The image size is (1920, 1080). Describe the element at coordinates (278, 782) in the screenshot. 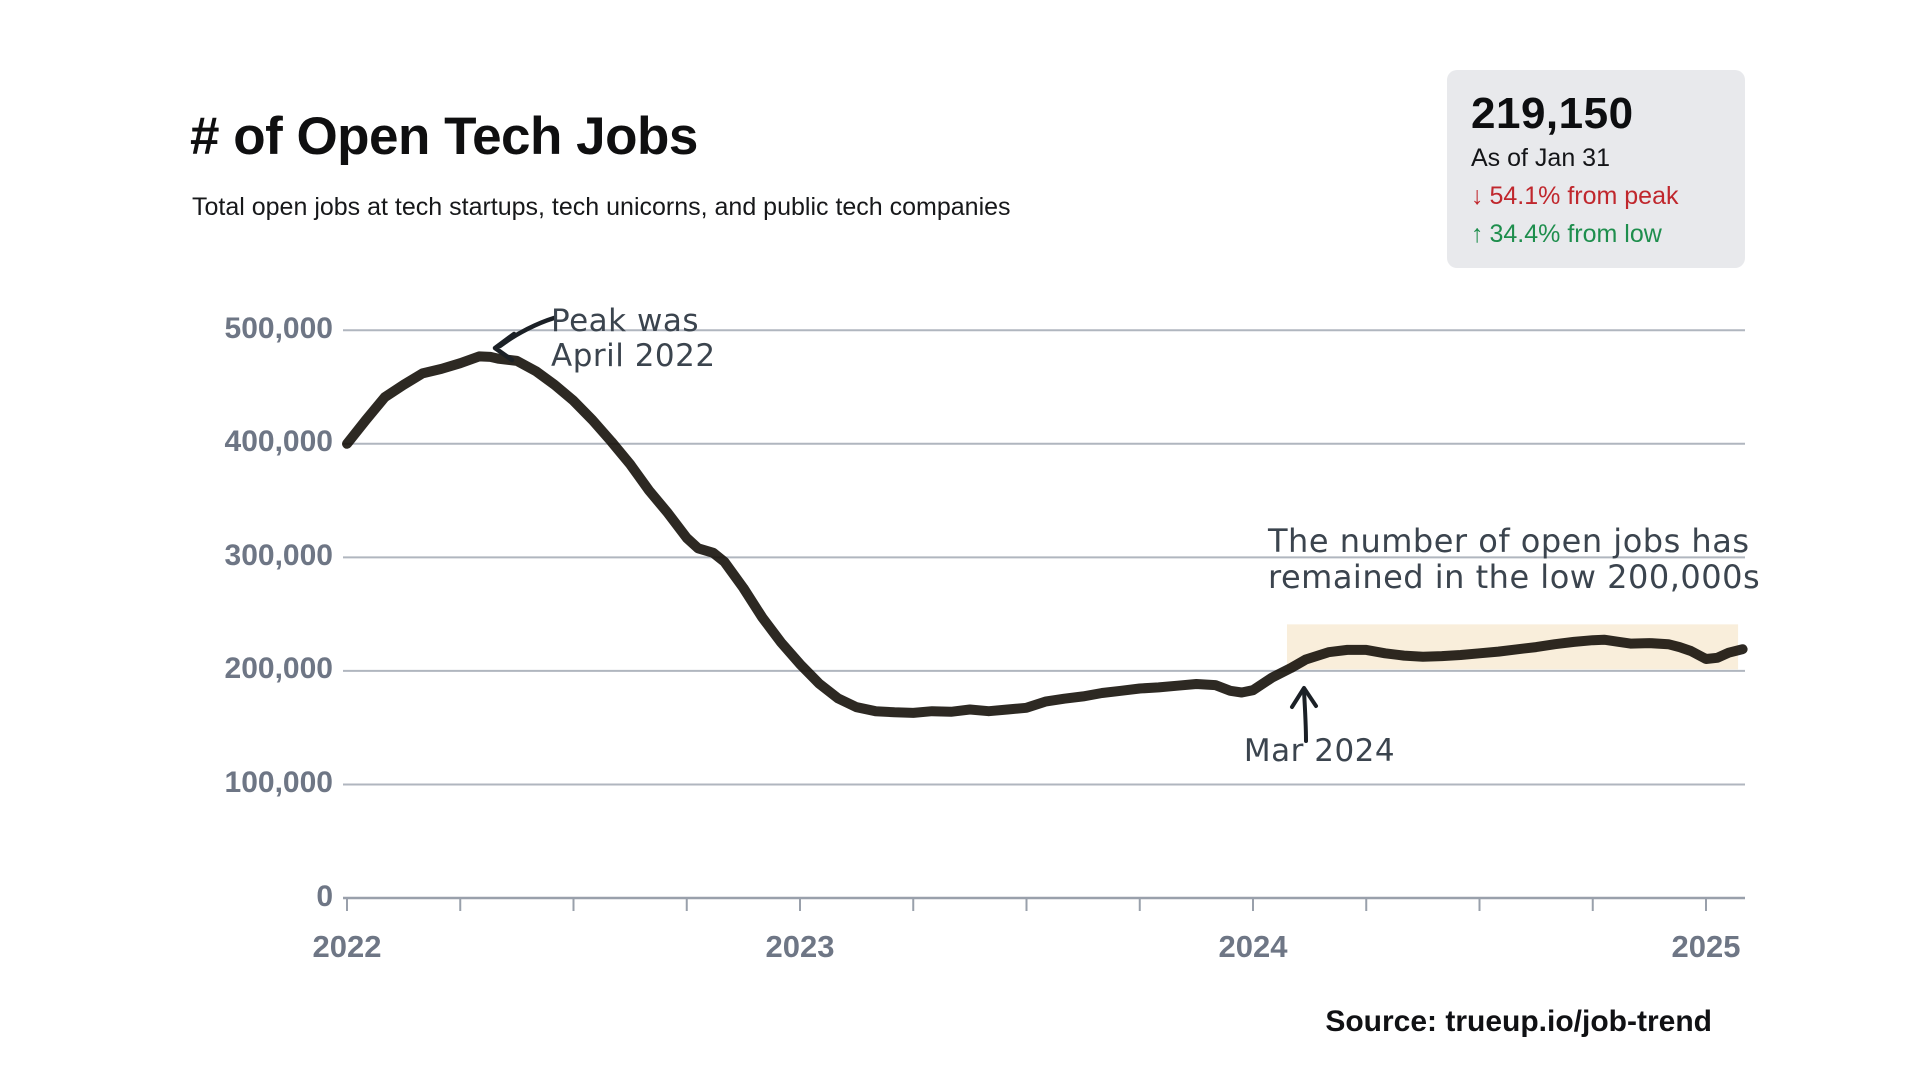

I see `y-axis-label: 100,000` at that location.